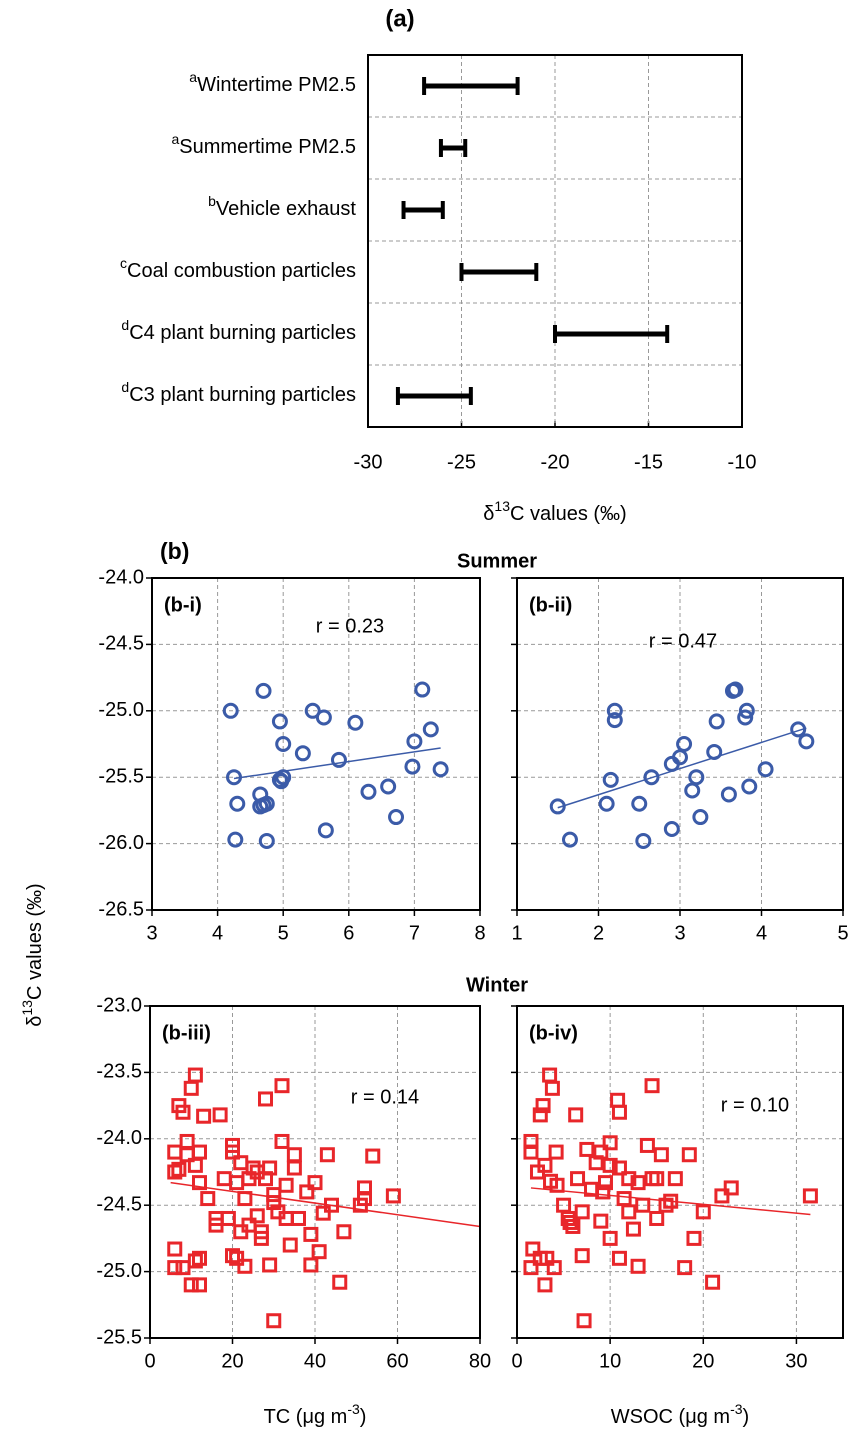 This screenshot has height=1442, width=855. What do you see at coordinates (683, 641) in the screenshot?
I see `annotation: r = 0.47` at bounding box center [683, 641].